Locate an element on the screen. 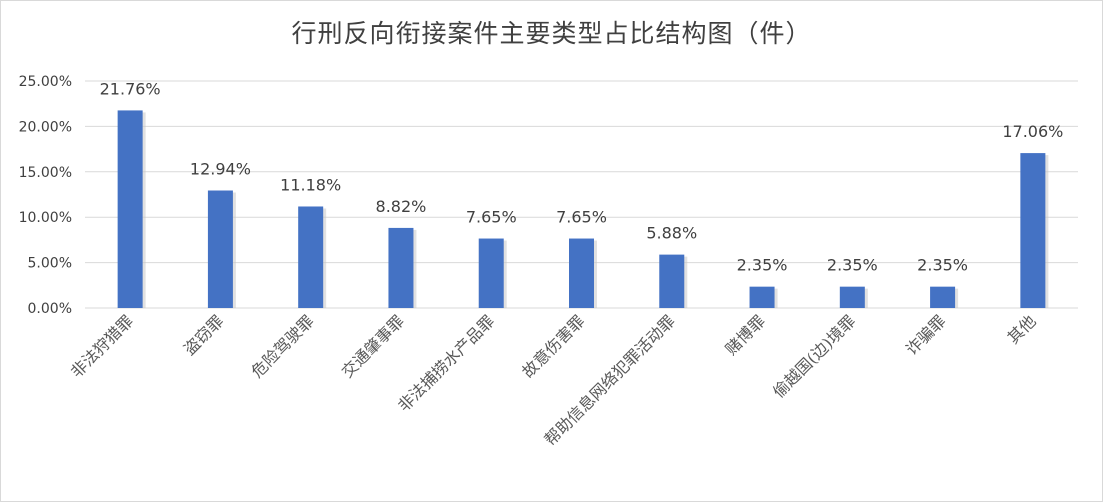 This screenshot has width=1103, height=502. x-tick-label: 非法捕捞水产品罪 is located at coordinates (446, 363).